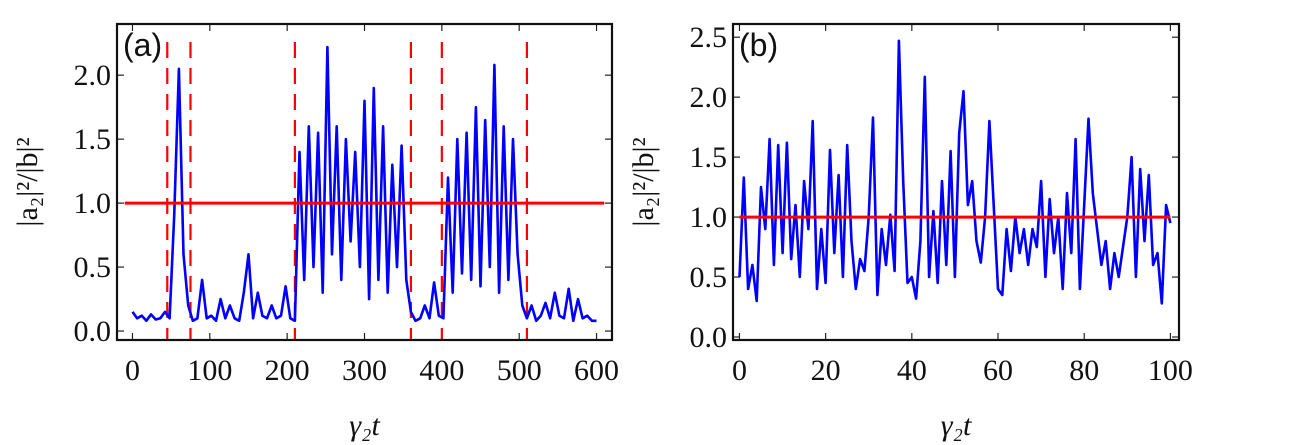 This screenshot has height=445, width=1303. I want to click on x-tick-label: 40, so click(912, 370).